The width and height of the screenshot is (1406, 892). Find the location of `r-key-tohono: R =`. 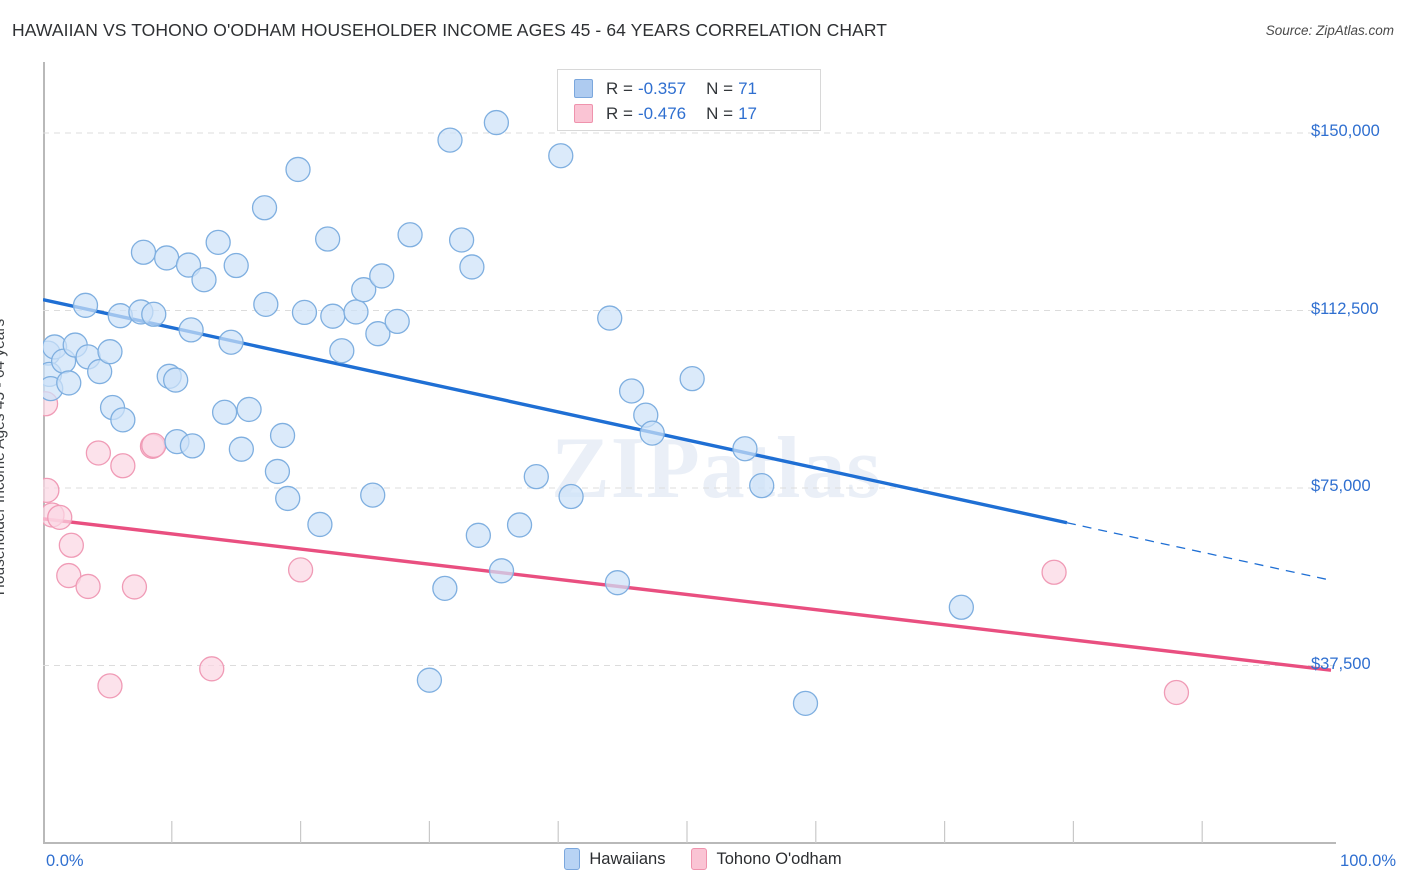

r-key-tohono: R = is located at coordinates (619, 113).